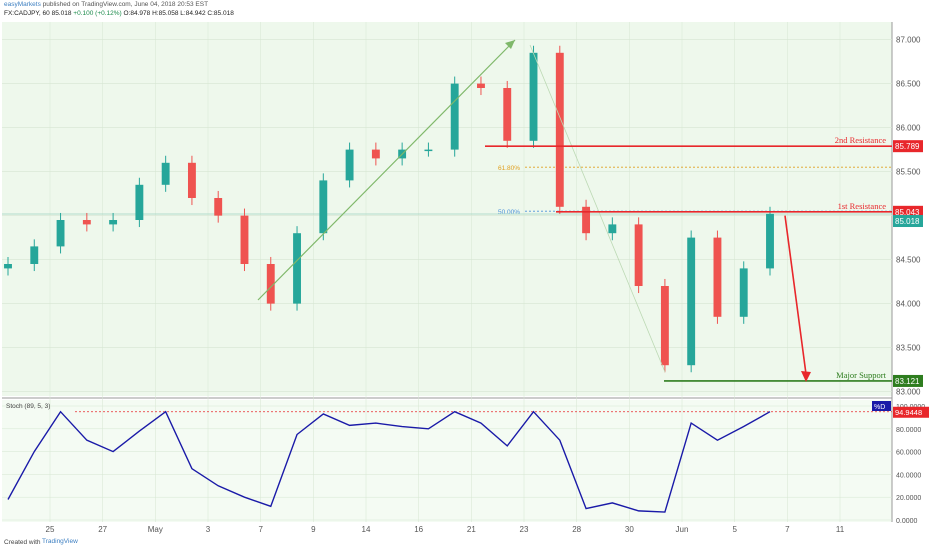 The image size is (932, 550). I want to click on date-tick-label: 11, so click(840, 529).